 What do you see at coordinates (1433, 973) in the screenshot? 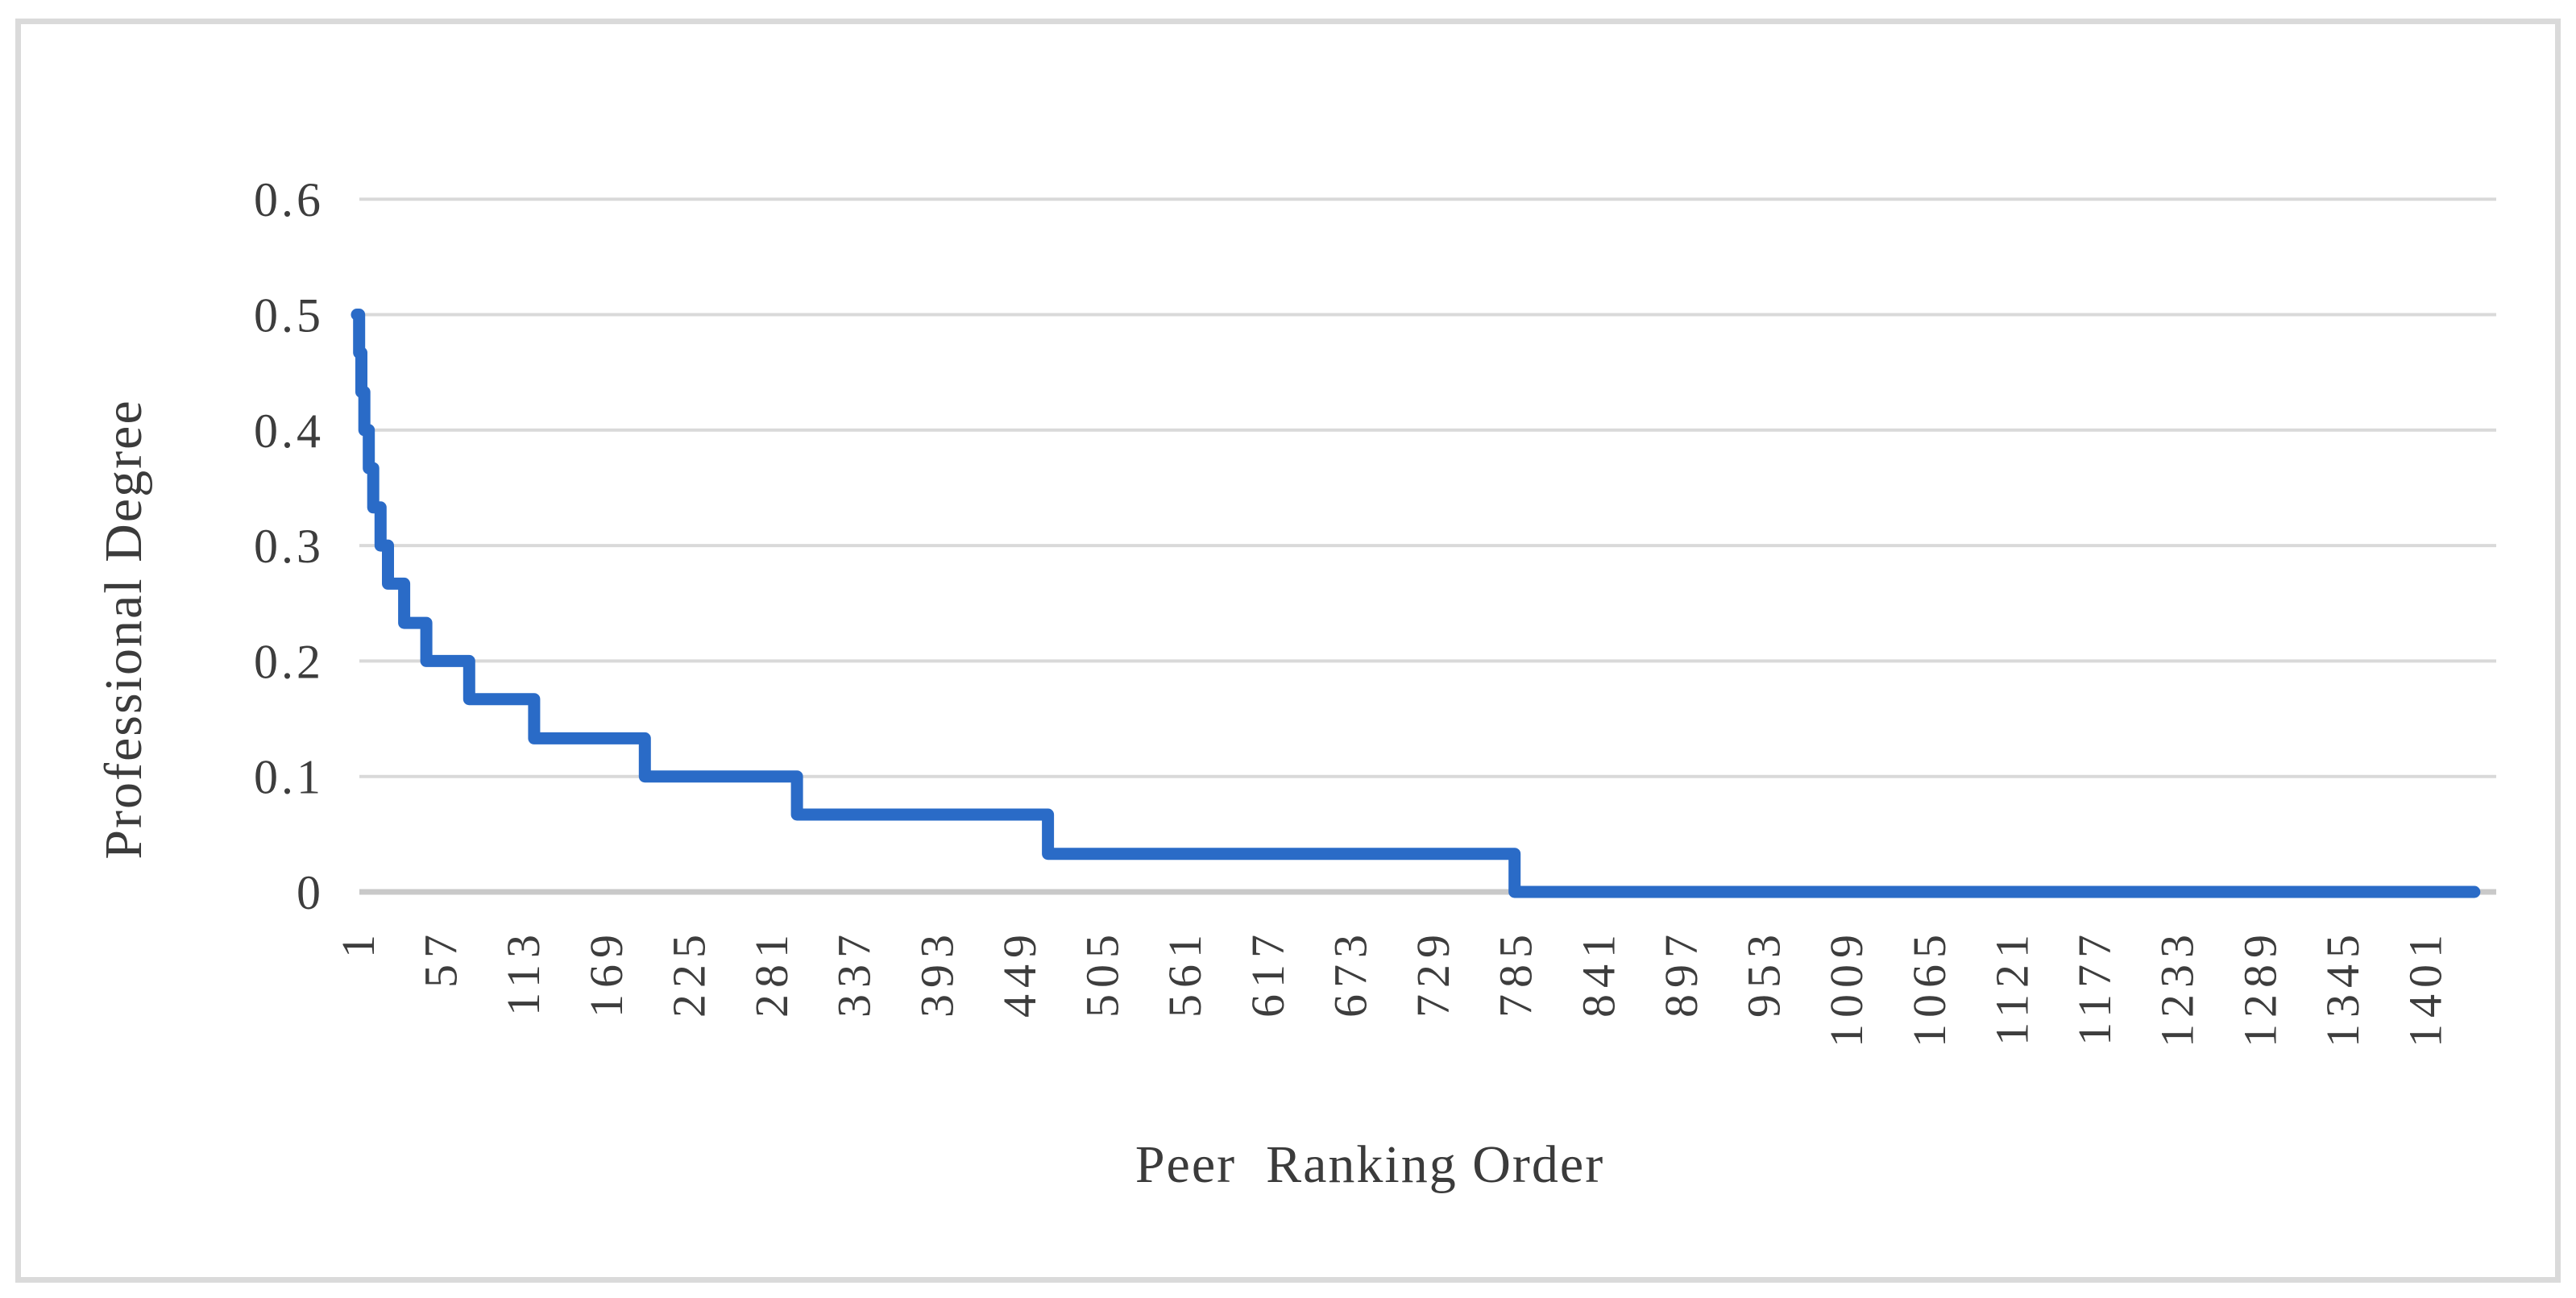
I see `x-tick-label: 729` at bounding box center [1433, 973].